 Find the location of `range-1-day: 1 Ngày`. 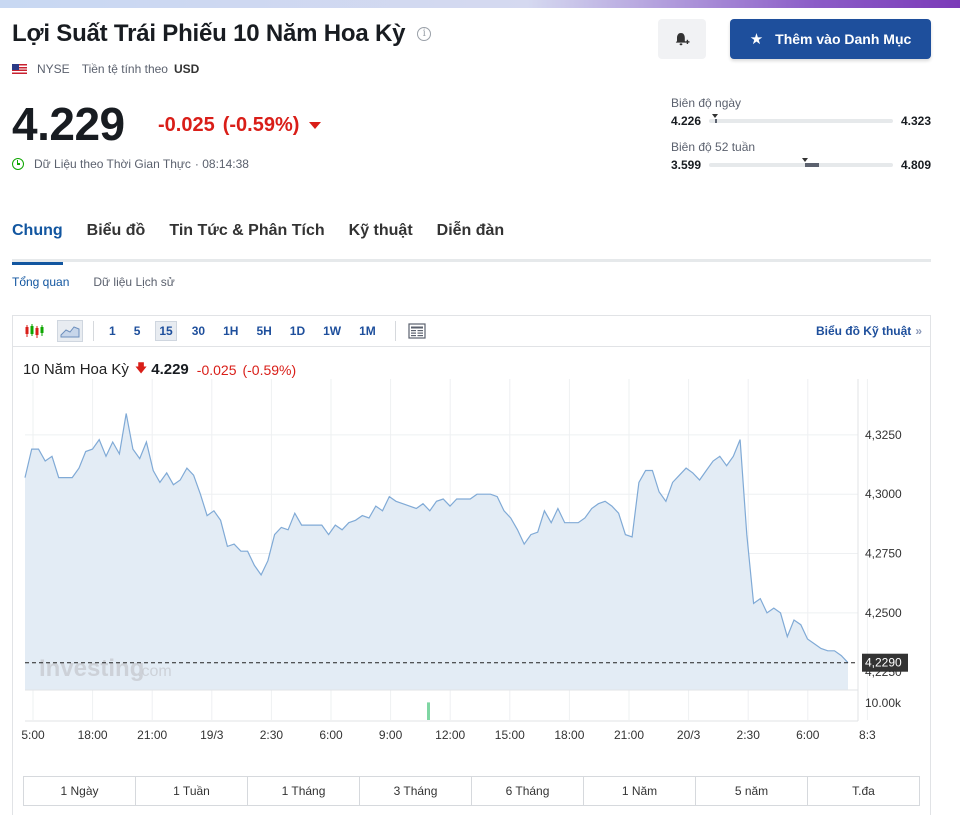

range-1-day: 1 Ngày is located at coordinates (80, 791).